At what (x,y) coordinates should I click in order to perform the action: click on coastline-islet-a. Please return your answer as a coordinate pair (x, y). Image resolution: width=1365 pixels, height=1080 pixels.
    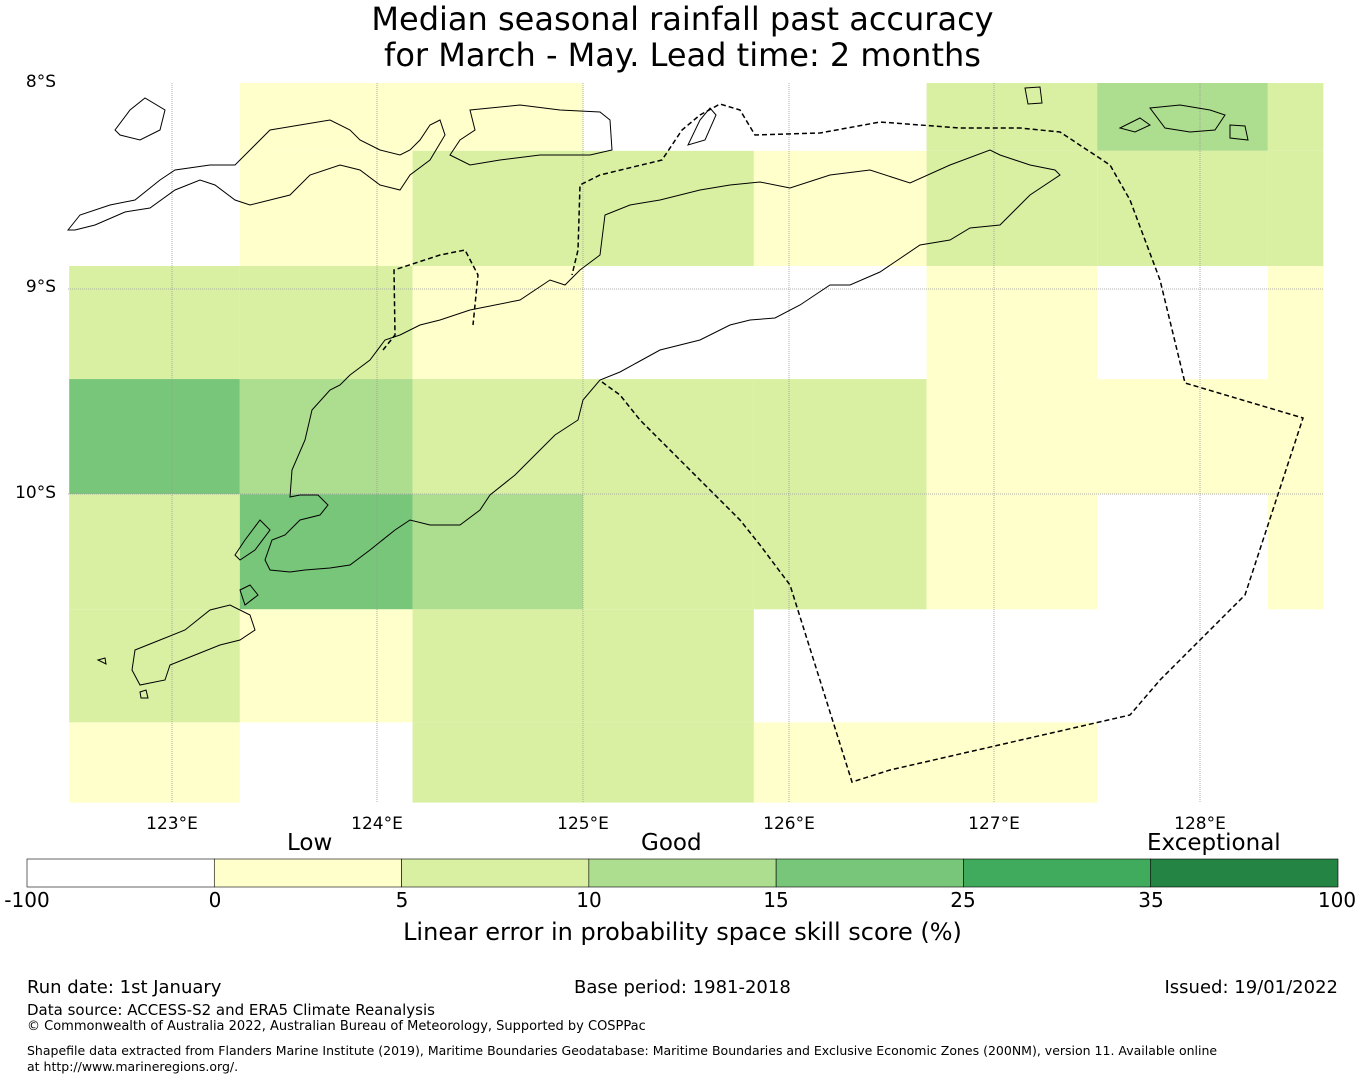
    Looking at the image, I should click on (702, 126).